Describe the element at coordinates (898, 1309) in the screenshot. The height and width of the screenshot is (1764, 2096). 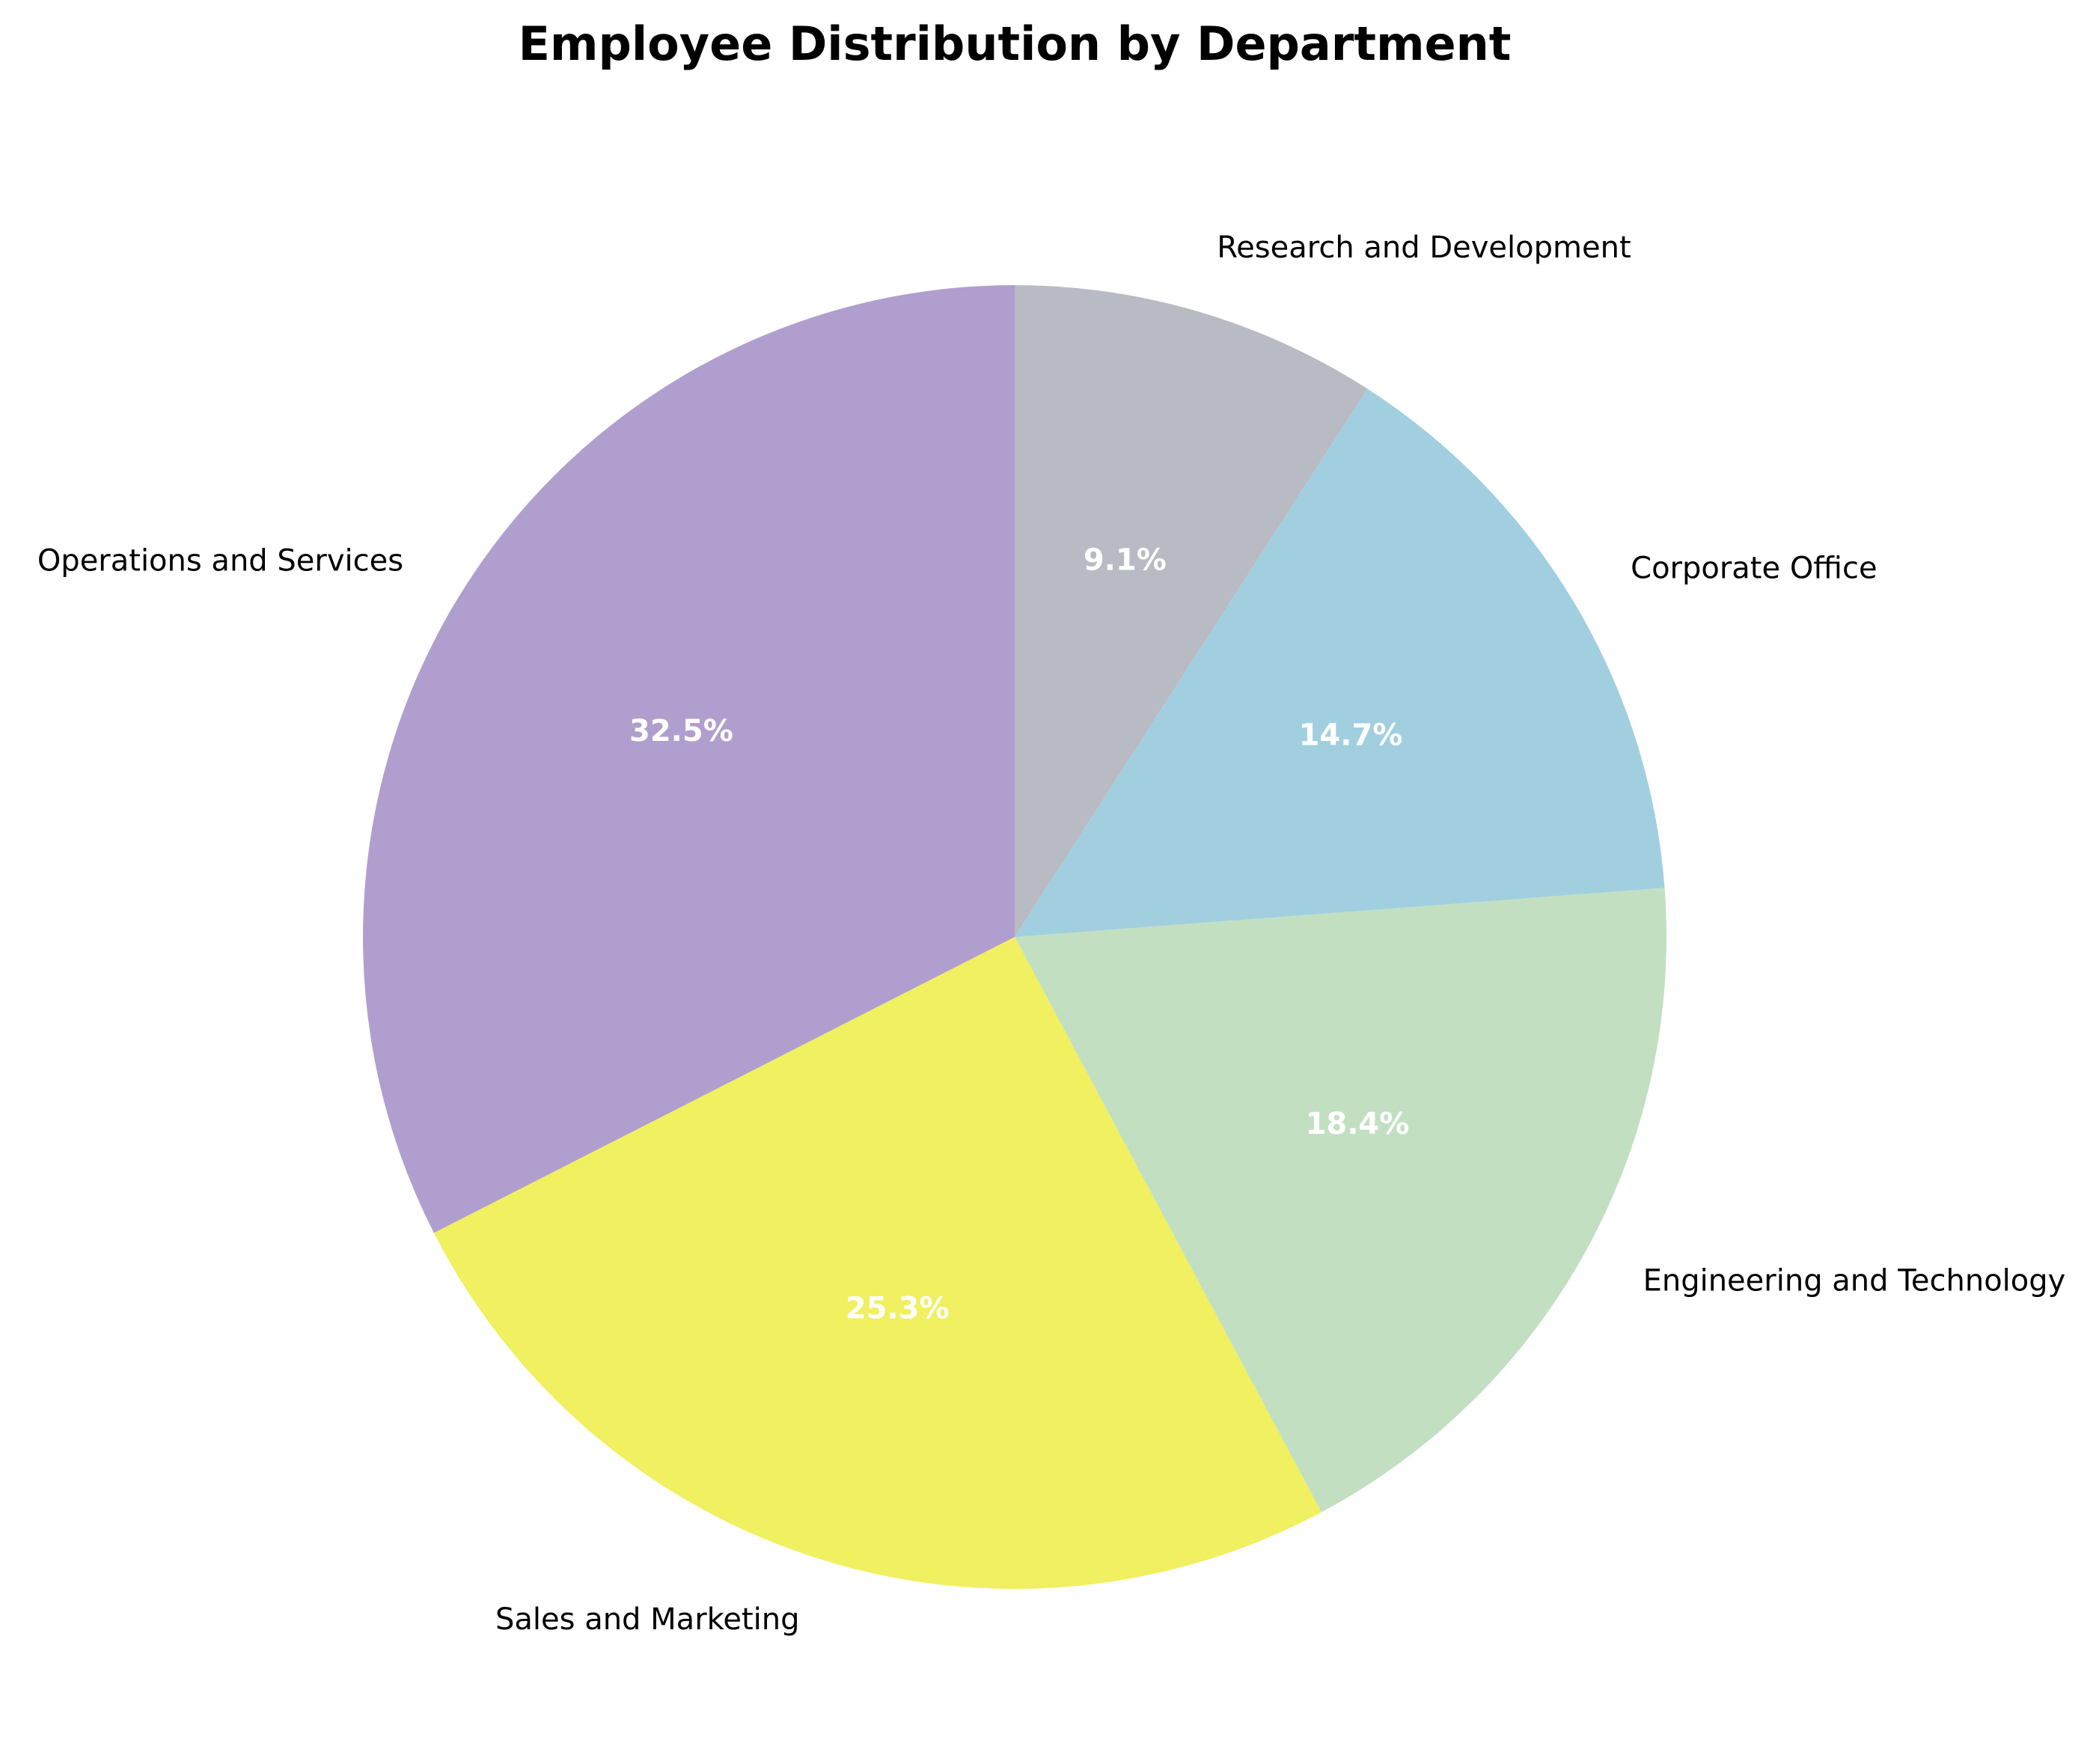
I see `slice-percent-1: 25.3%` at that location.